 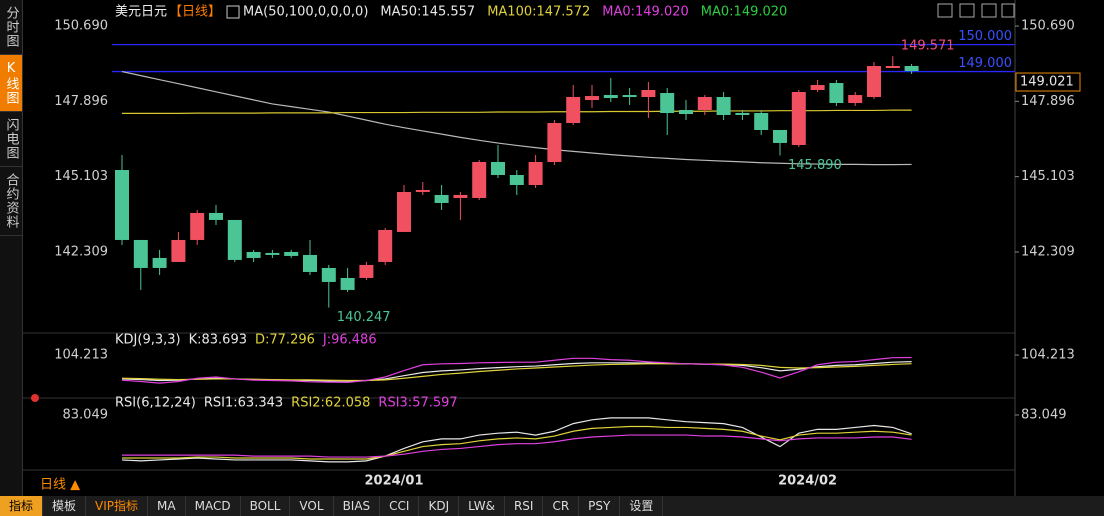 What do you see at coordinates (400, 506) in the screenshot?
I see `toolbar-item: CCI` at bounding box center [400, 506].